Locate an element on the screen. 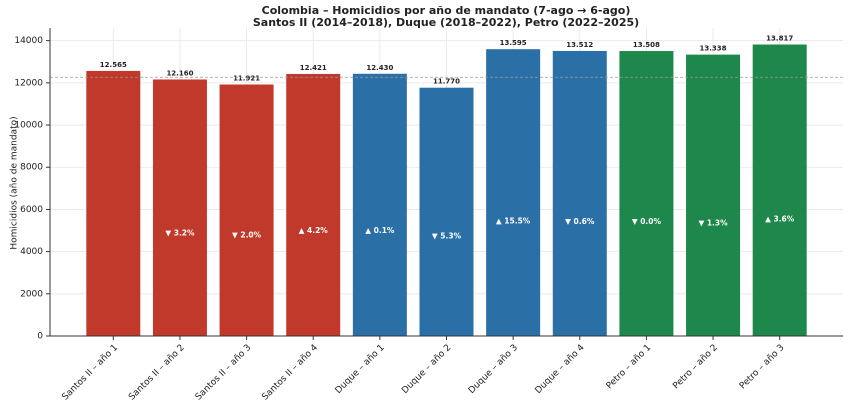 The image size is (850, 402). x-tick-label: Duque – año 1 is located at coordinates (360, 369).